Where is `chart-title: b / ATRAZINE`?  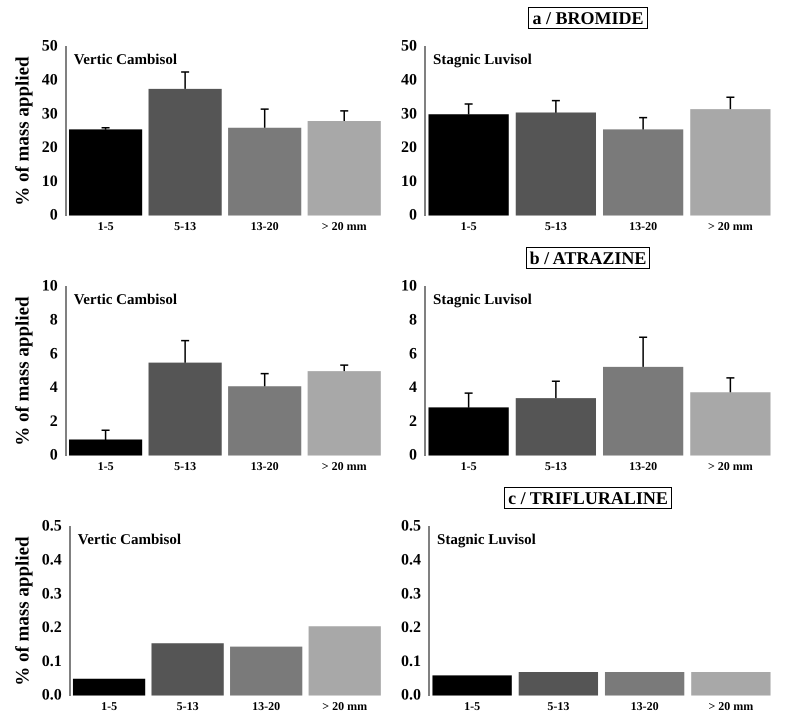 chart-title: b / ATRAZINE is located at coordinates (588, 258).